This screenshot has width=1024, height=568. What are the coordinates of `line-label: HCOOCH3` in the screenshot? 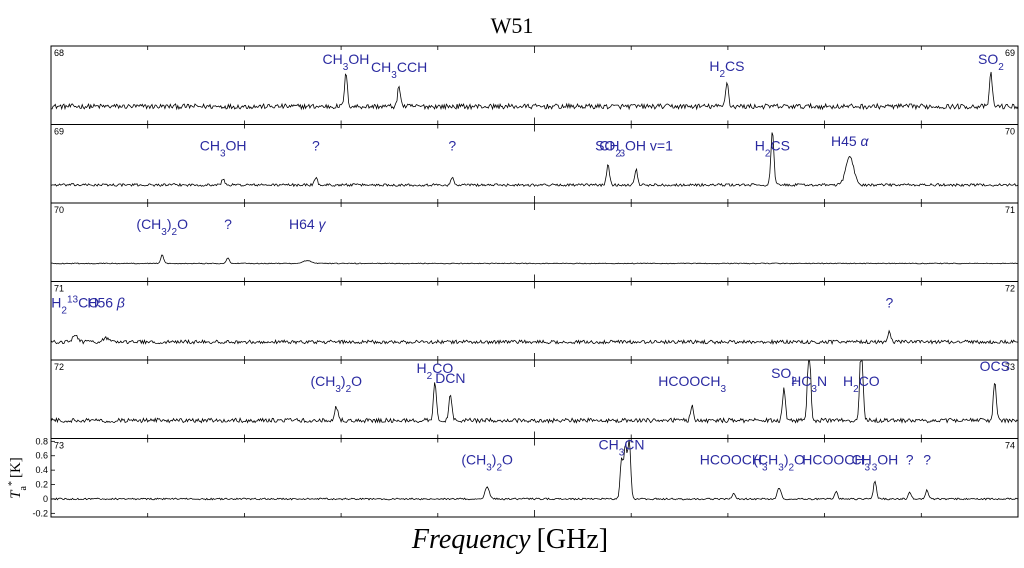 It's located at (692, 384).